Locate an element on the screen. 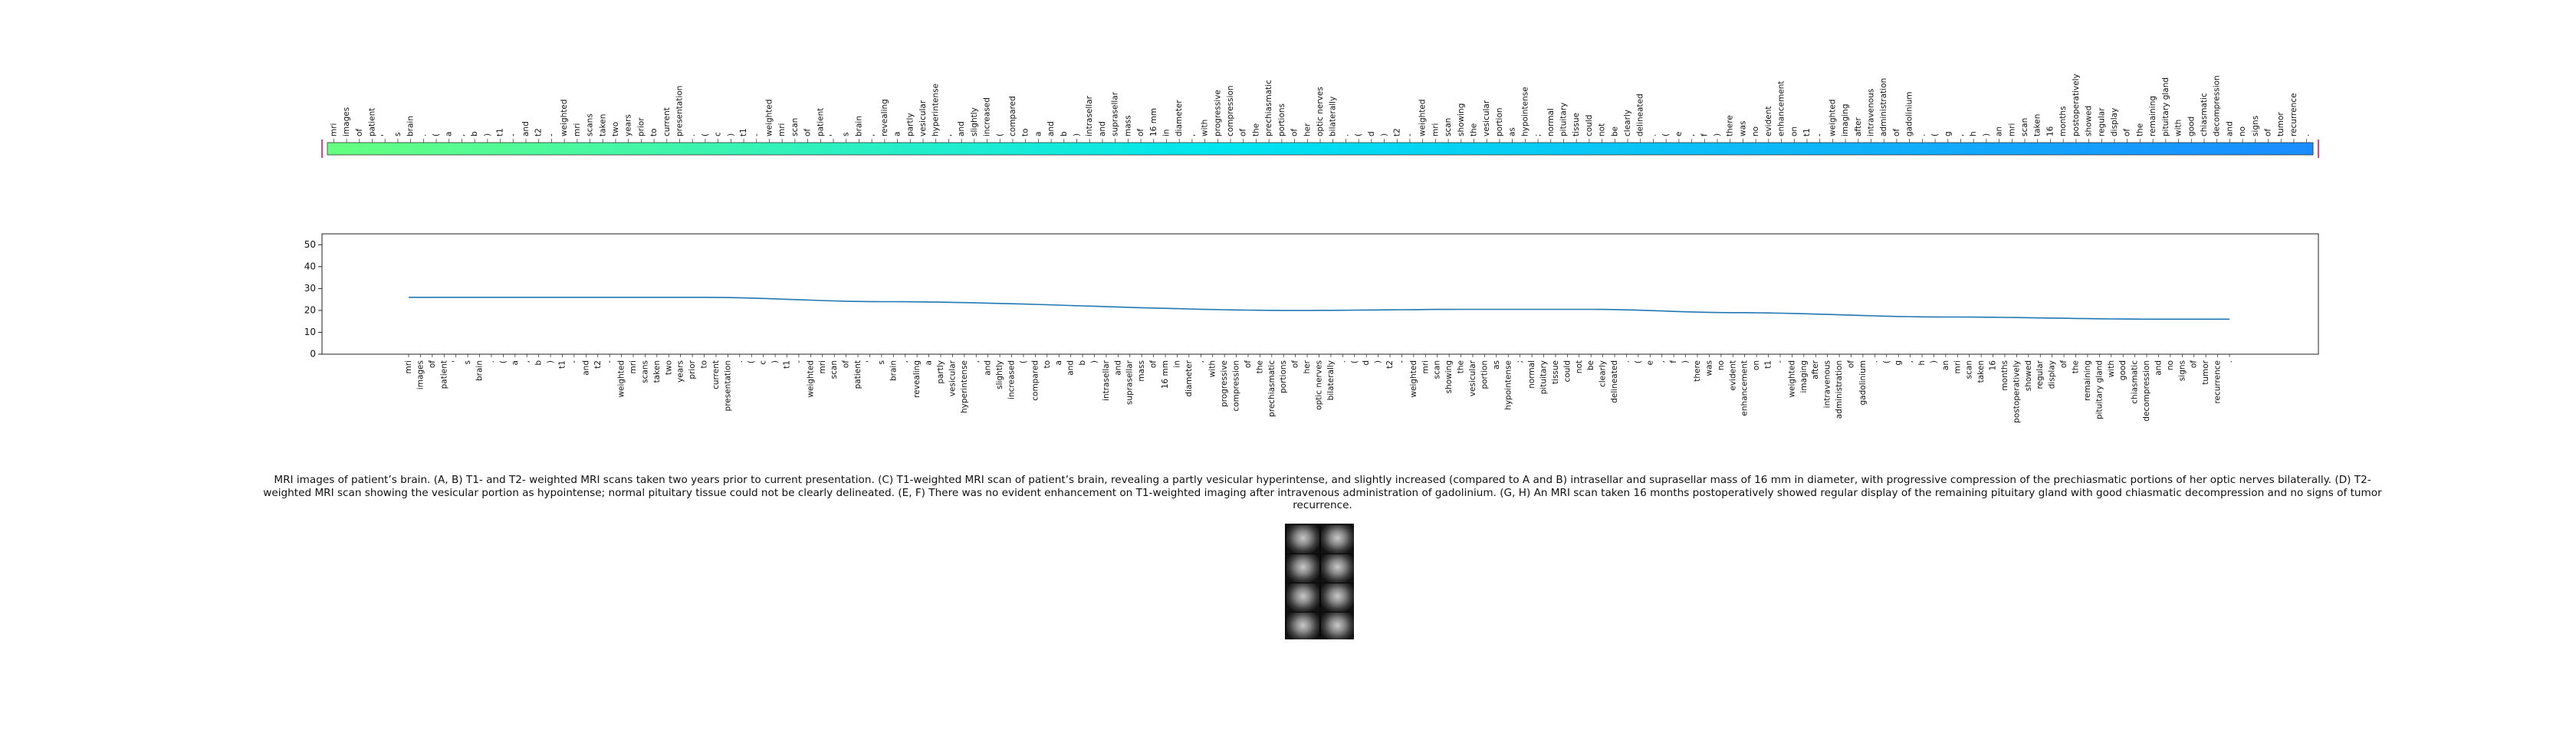 The width and height of the screenshot is (2576, 736). heatmap-token-label: progressive is located at coordinates (1217, 113).